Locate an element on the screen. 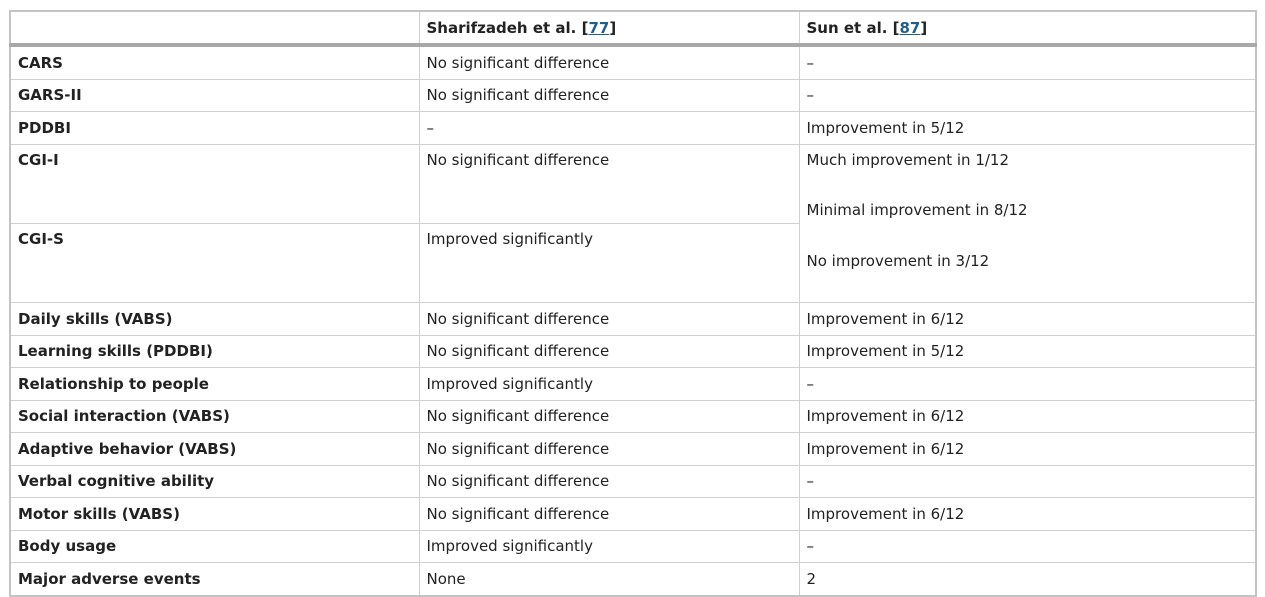 The width and height of the screenshot is (1265, 597). row-label: PDDBI is located at coordinates (214, 128).